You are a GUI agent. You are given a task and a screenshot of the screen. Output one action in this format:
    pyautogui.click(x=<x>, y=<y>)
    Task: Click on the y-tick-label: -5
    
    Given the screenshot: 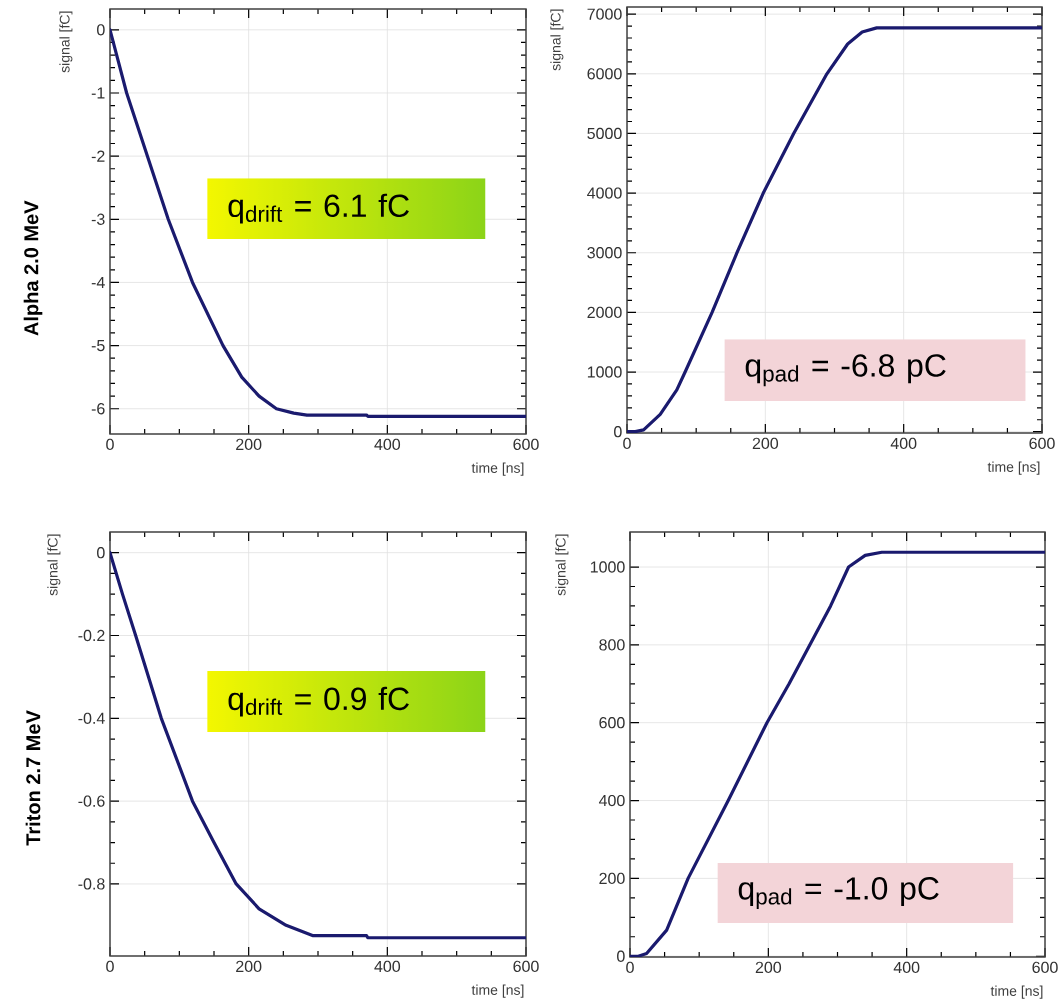 What is the action you would take?
    pyautogui.click(x=98, y=346)
    